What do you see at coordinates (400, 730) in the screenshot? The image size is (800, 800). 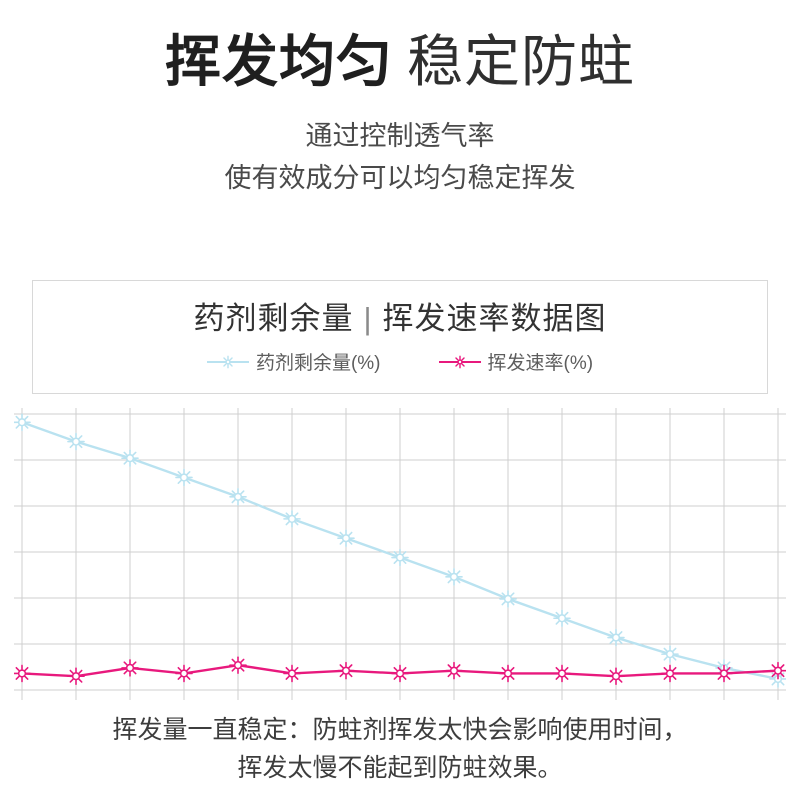 I see `footnote-line-1: 挥发量一直稳定：防蛀剂挥发太快会影响使用时间，` at bounding box center [400, 730].